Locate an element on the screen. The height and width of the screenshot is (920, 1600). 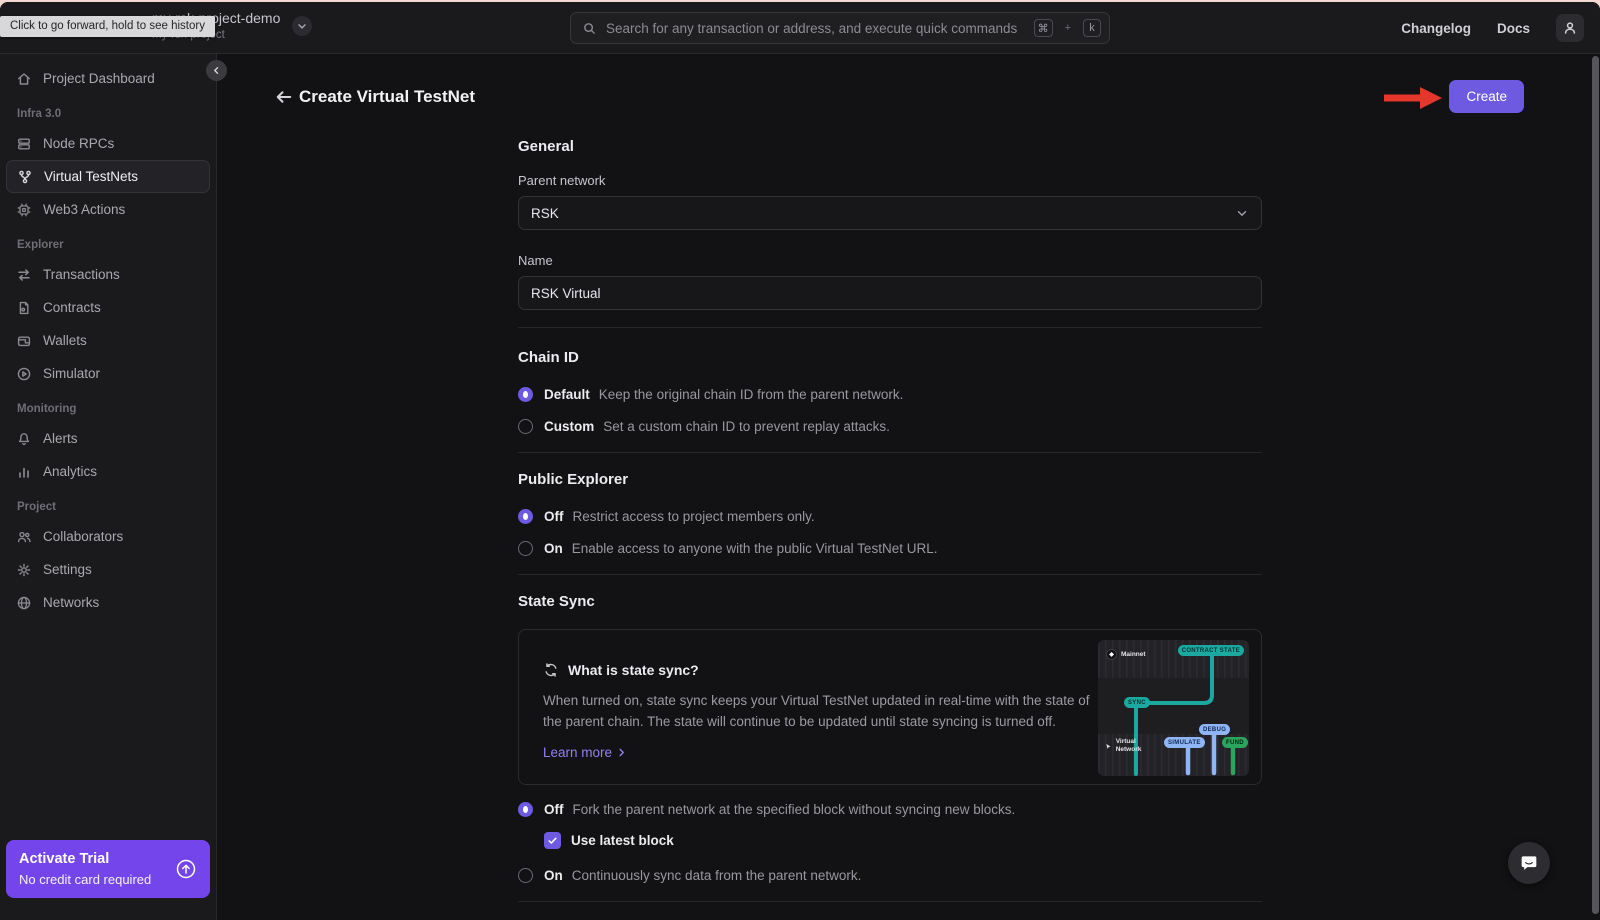
chevron-down-icon is located at coordinates (302, 26).